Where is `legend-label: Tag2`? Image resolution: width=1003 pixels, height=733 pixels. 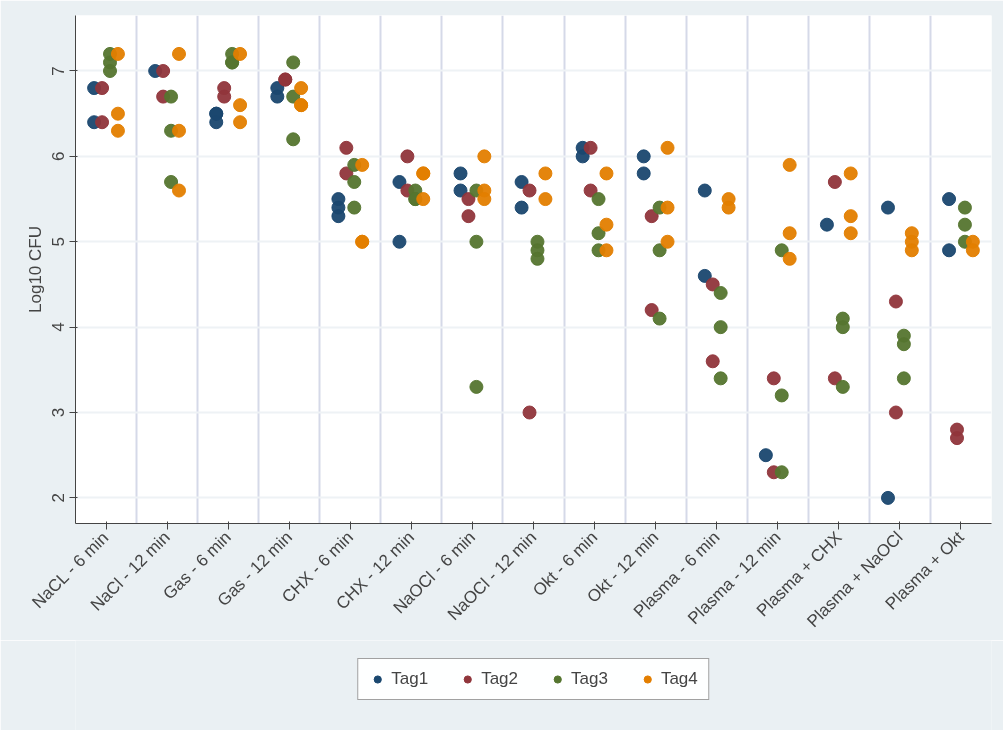
legend-label: Tag2 is located at coordinates (499, 679).